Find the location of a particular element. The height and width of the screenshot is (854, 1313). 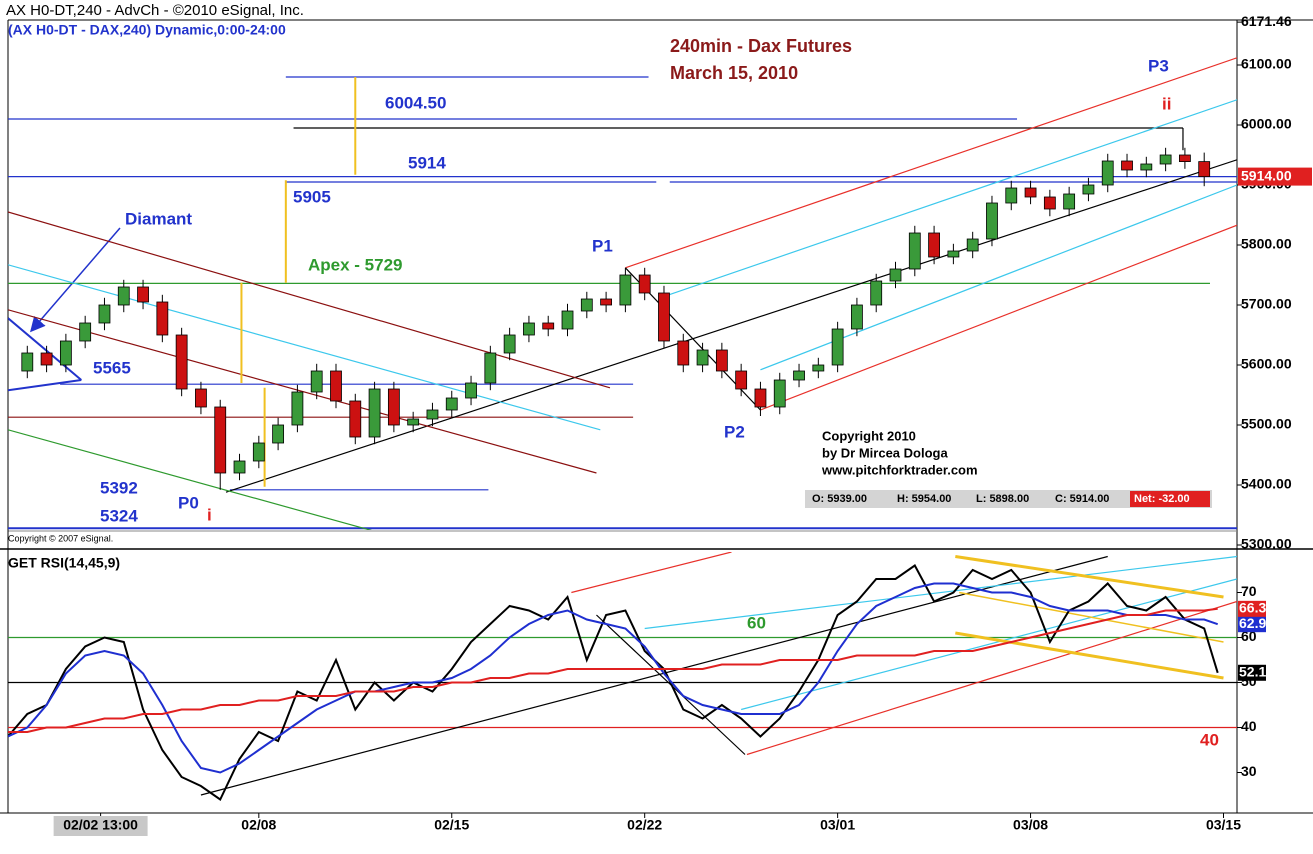

x-tick-label: 03/08 is located at coordinates (1030, 825).